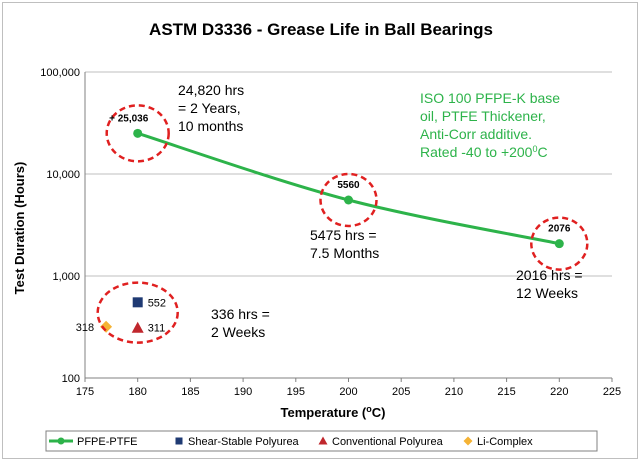 This screenshot has width=640, height=463. What do you see at coordinates (243, 392) in the screenshot?
I see `x-tick-label: 190` at bounding box center [243, 392].